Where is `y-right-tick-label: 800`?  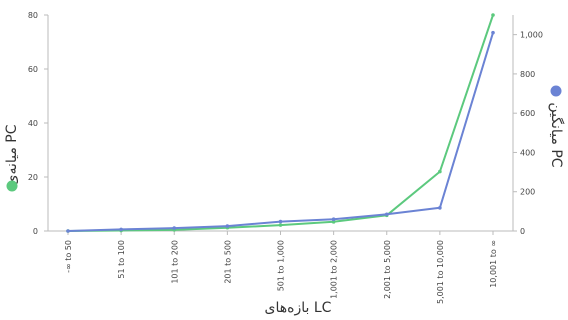 y-right-tick-label: 800 is located at coordinates (527, 74).